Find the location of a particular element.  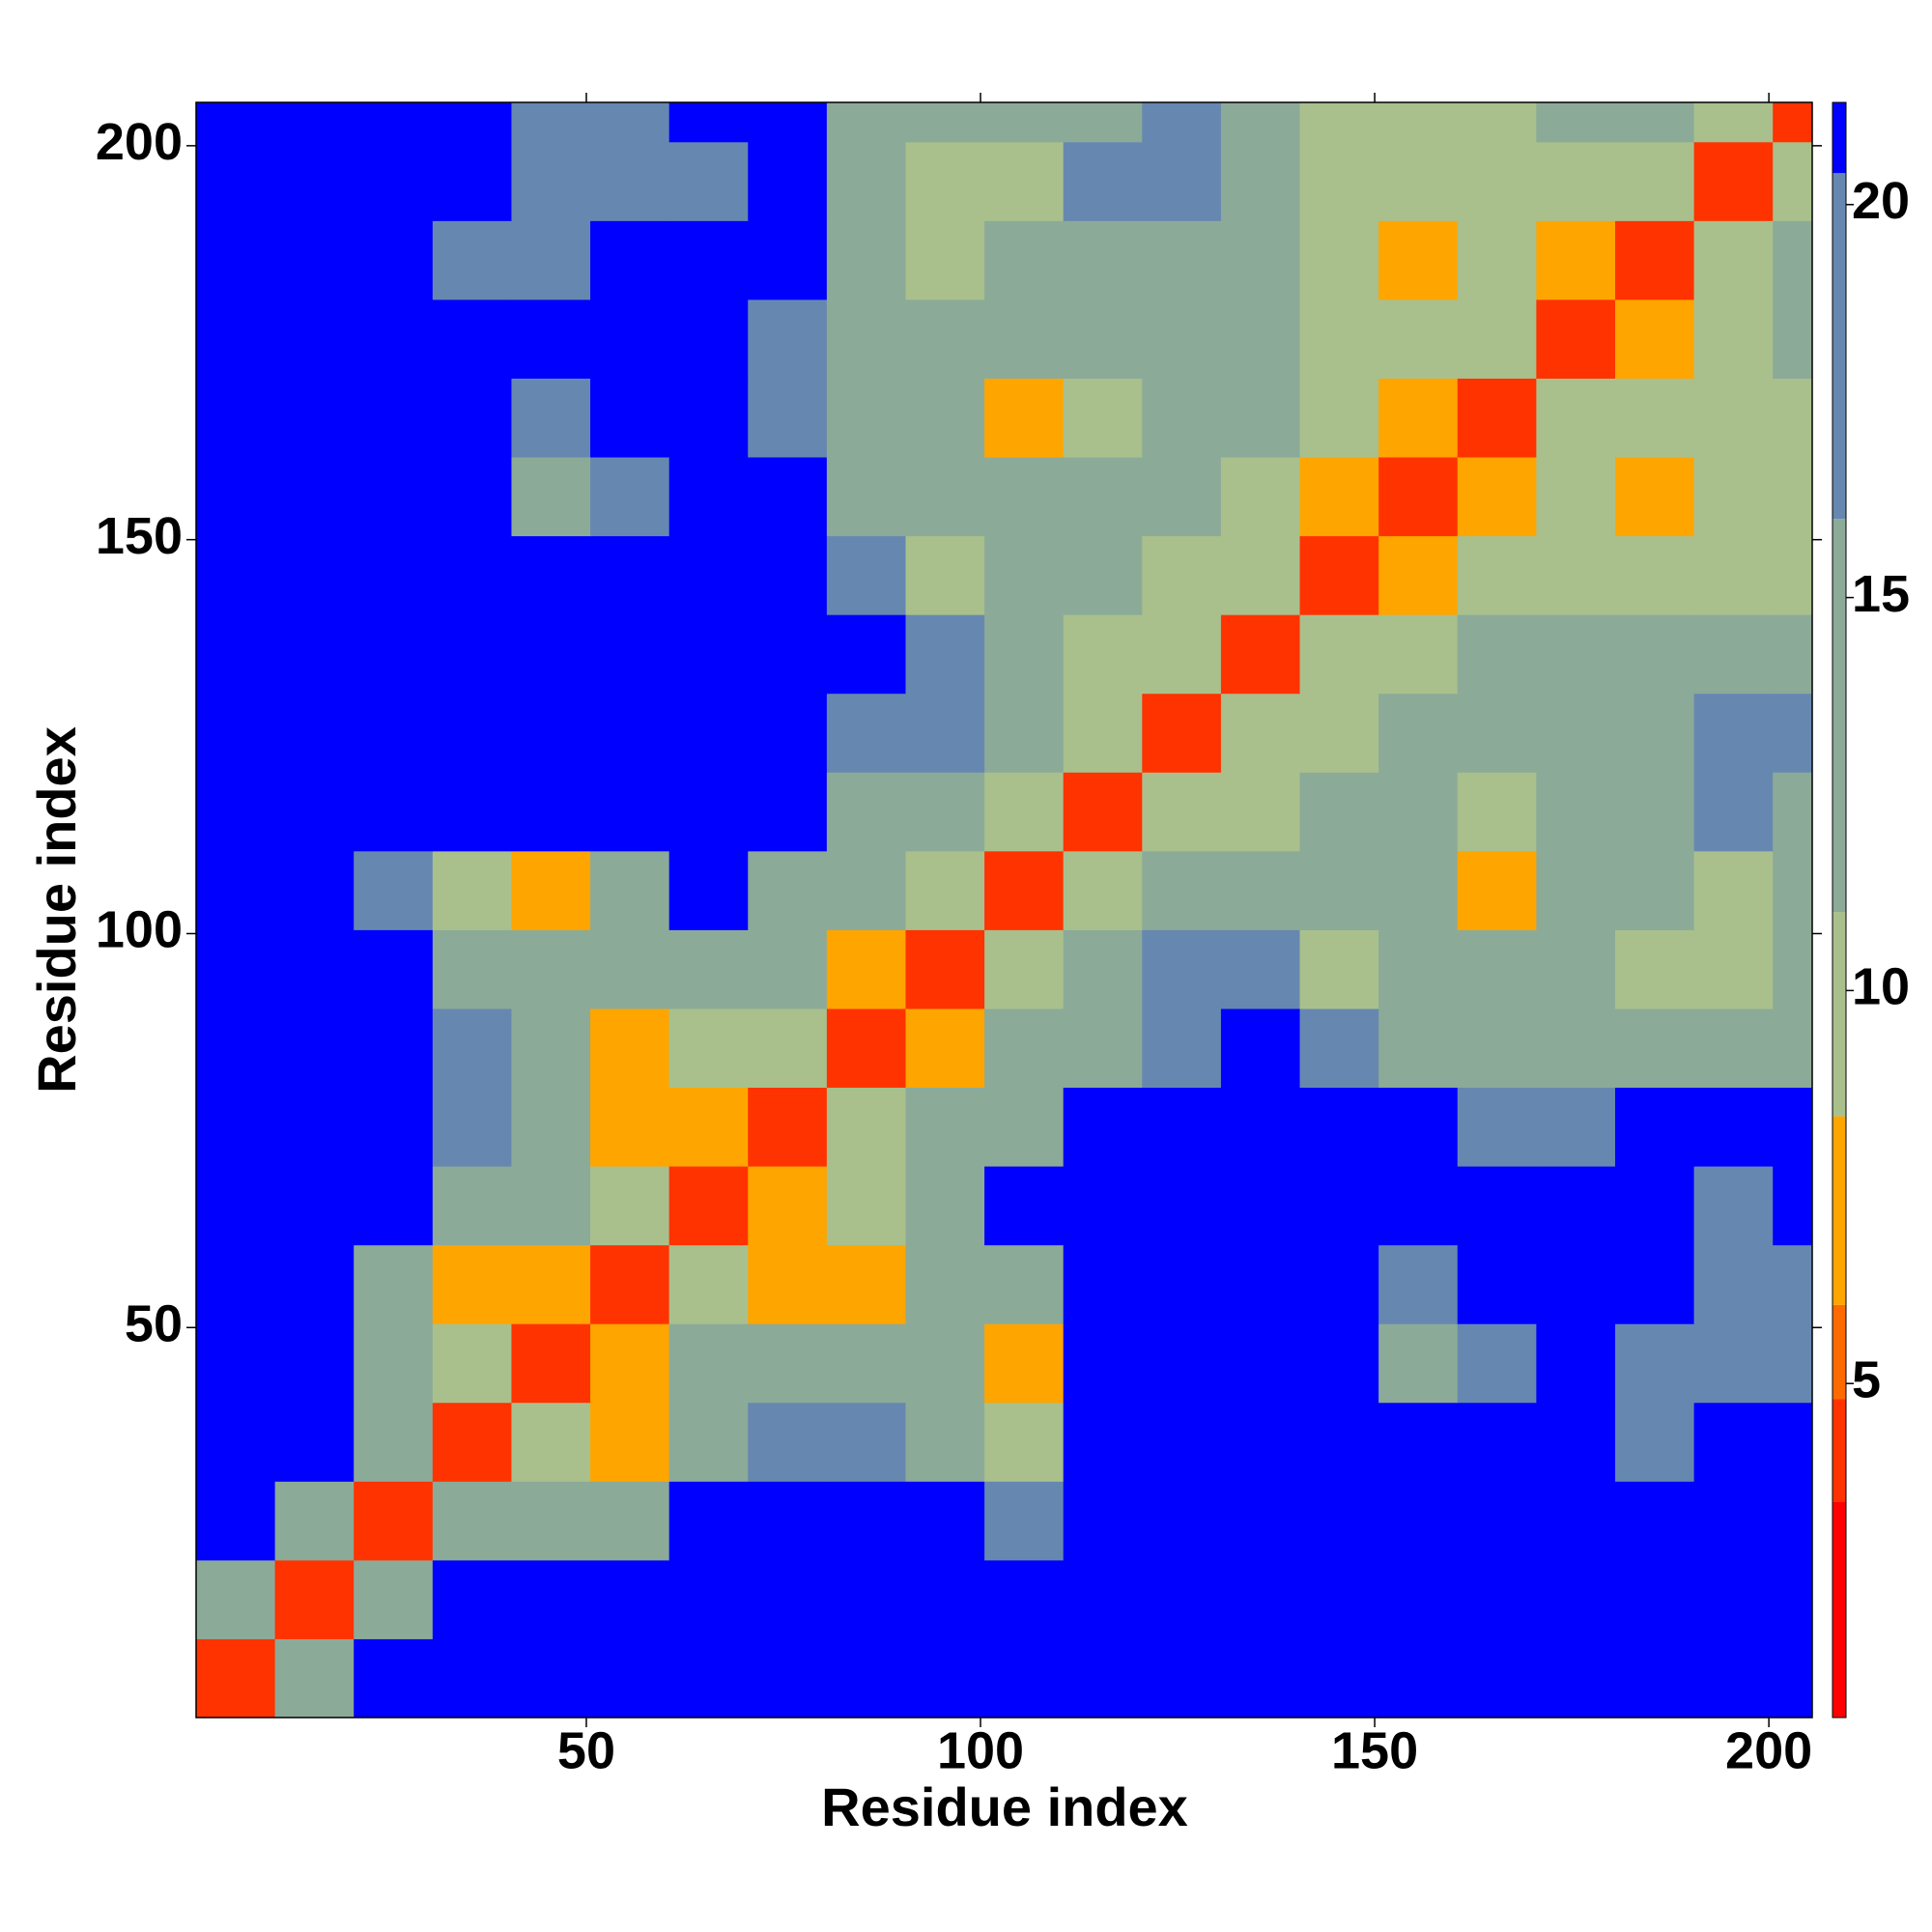

x-axis-label: Residue index is located at coordinates (1005, 1806).